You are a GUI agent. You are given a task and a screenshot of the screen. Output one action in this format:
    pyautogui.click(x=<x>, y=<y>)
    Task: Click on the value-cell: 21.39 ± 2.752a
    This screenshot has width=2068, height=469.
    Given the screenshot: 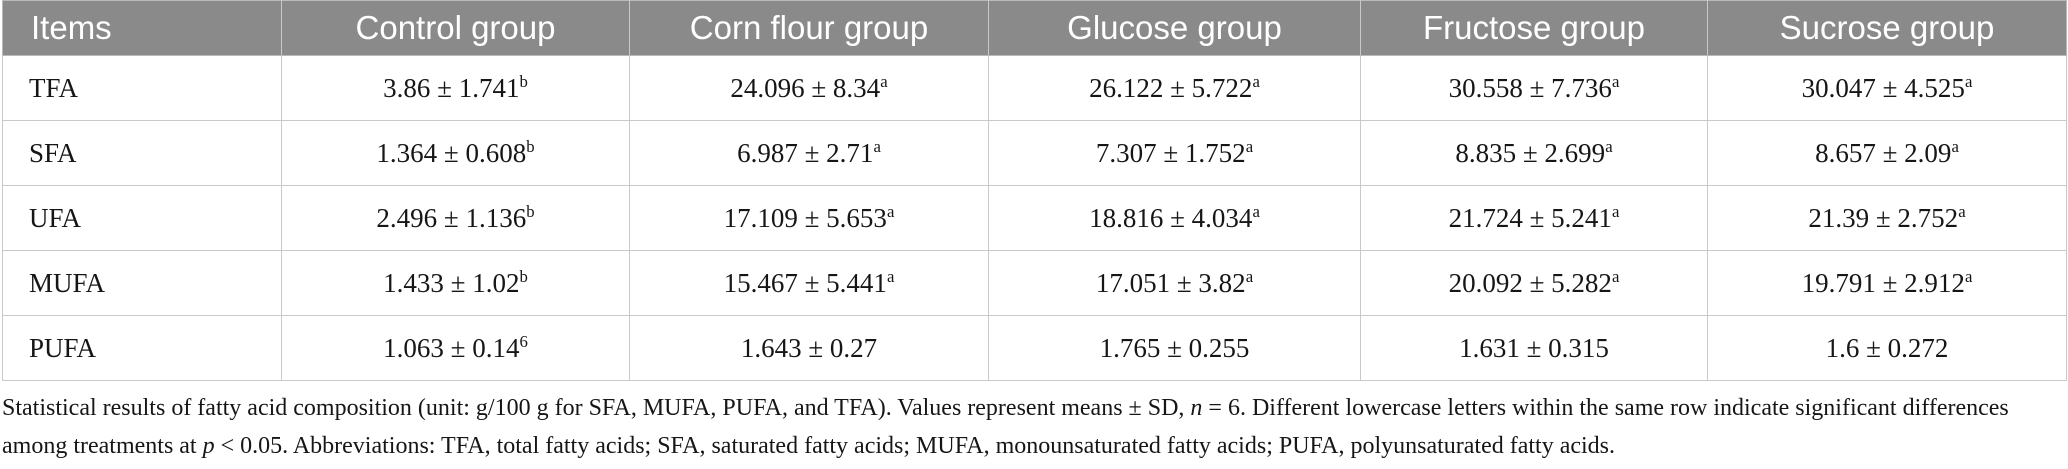 What is the action you would take?
    pyautogui.click(x=1887, y=218)
    